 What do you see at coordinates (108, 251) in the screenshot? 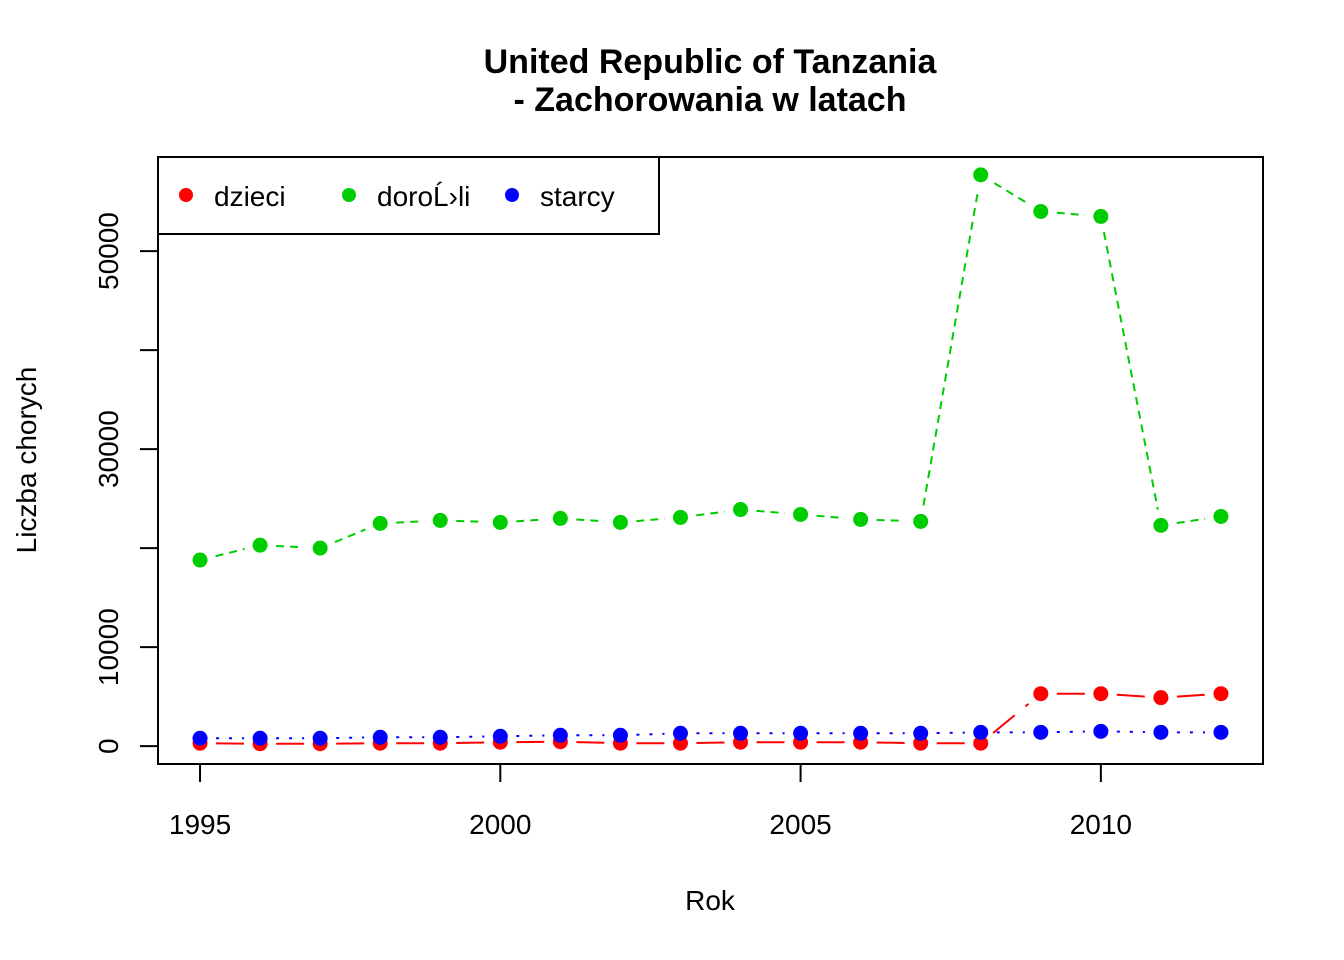
I see `y-tick-label: 50000` at bounding box center [108, 251].